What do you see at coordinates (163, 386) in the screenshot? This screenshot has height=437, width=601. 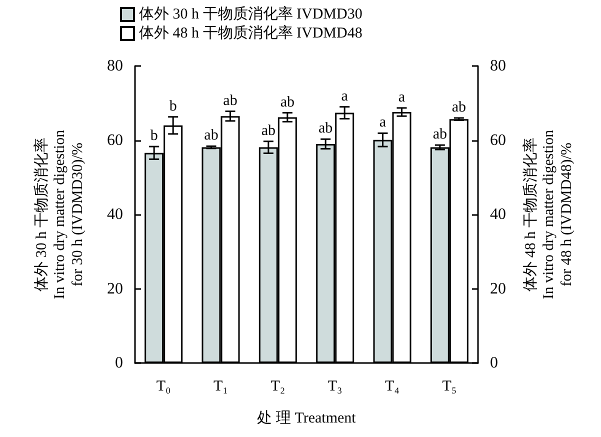 I see `x-tick-label: T₀` at bounding box center [163, 386].